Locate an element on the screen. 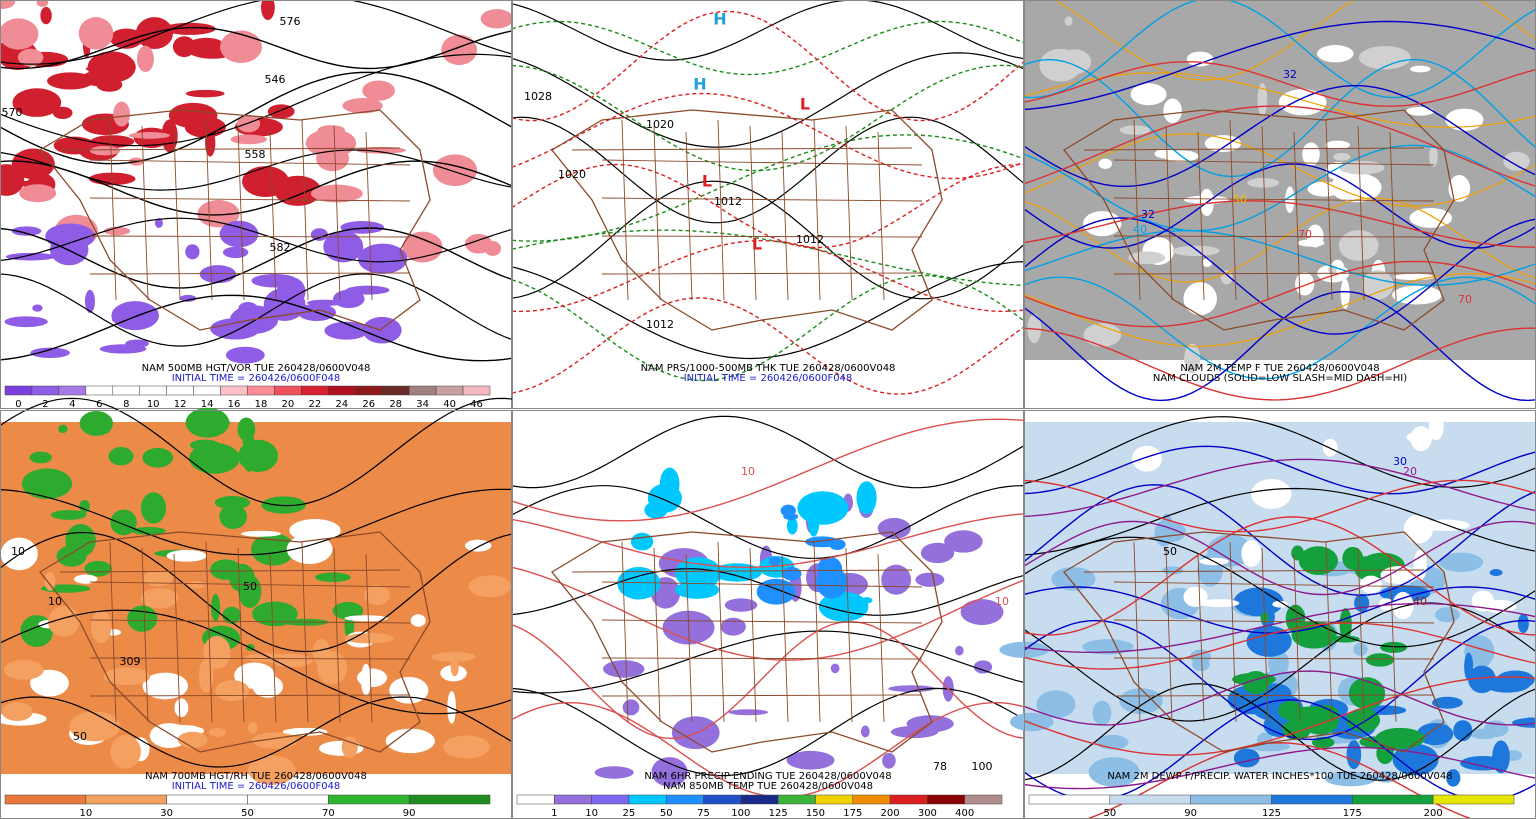  colorbar-label: 50 is located at coordinates (1109, 813).